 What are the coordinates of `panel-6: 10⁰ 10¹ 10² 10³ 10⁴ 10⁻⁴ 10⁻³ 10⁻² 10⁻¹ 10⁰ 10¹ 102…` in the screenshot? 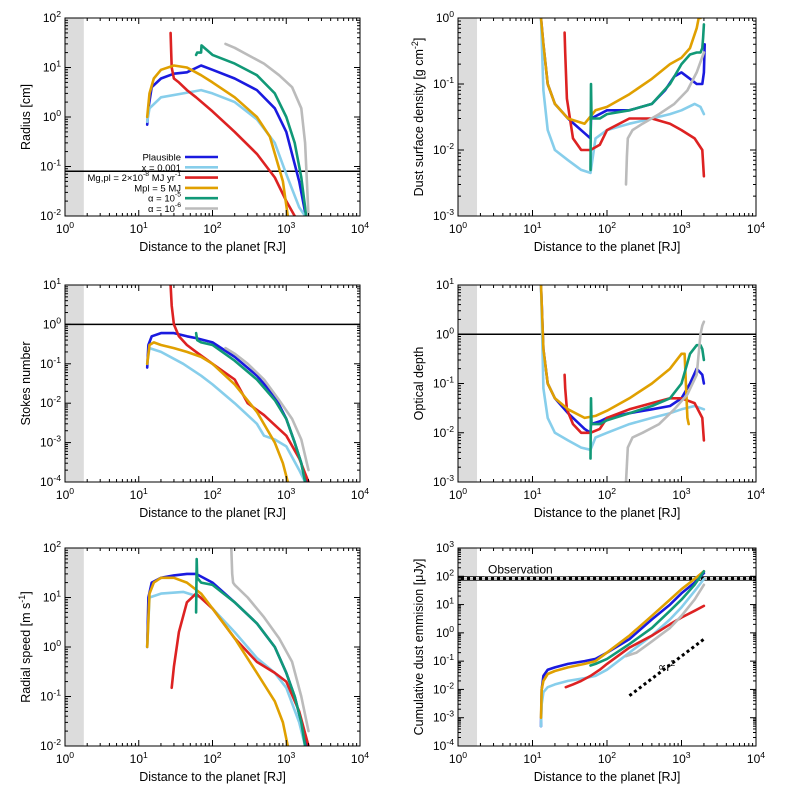 It's located at (588, 661).